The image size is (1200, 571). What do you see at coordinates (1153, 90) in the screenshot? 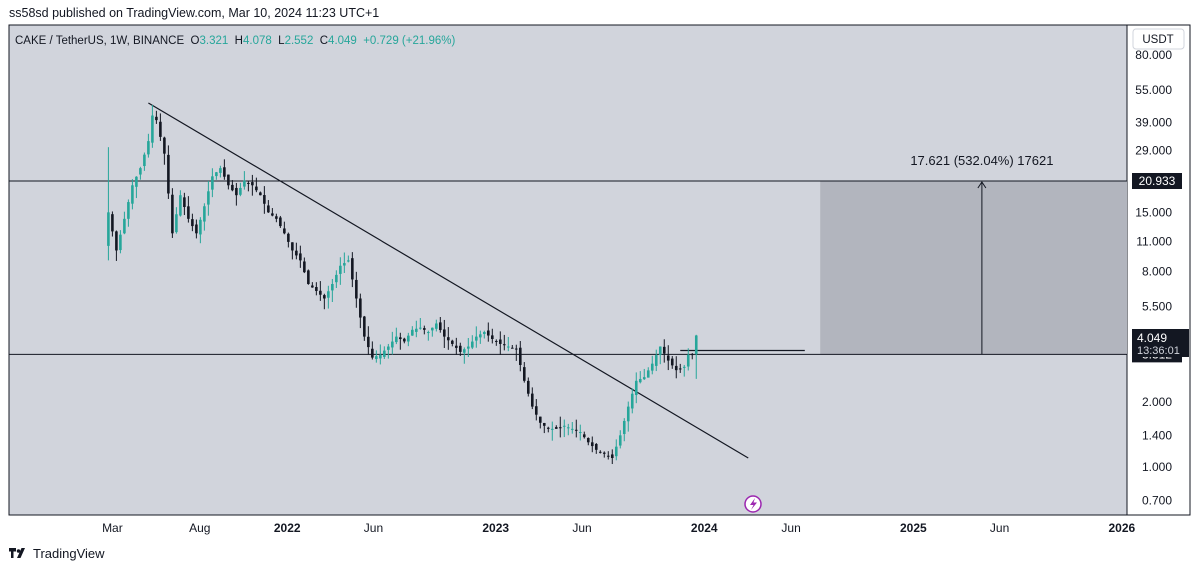
I see `price-tick-label: 55.000` at bounding box center [1153, 90].